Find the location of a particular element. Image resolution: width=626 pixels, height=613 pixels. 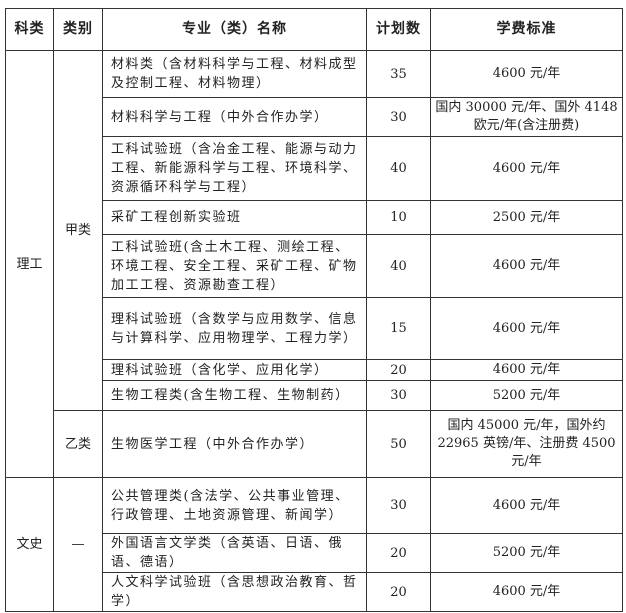

header-fee: 学费标准 is located at coordinates (526, 29).